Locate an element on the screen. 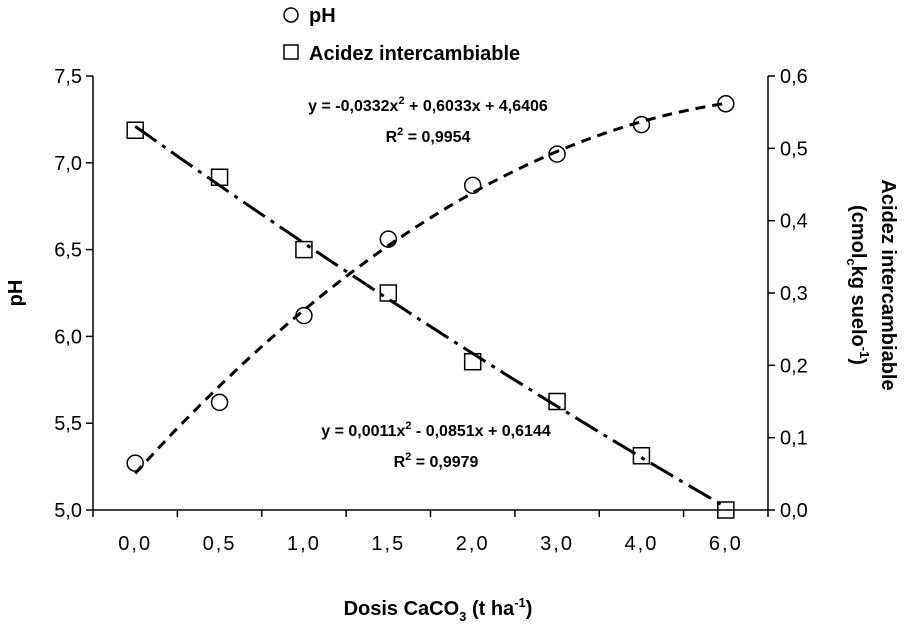 Image resolution: width=906 pixels, height=624 pixels. legend: pH Acidez intercambiable is located at coordinates (401, 35).